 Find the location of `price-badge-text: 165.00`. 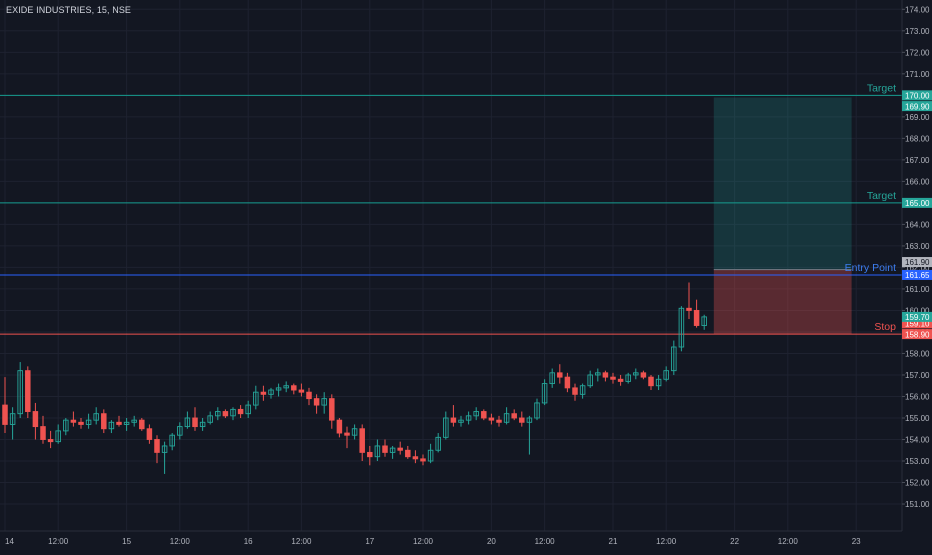

price-badge-text: 165.00 is located at coordinates (917, 203).